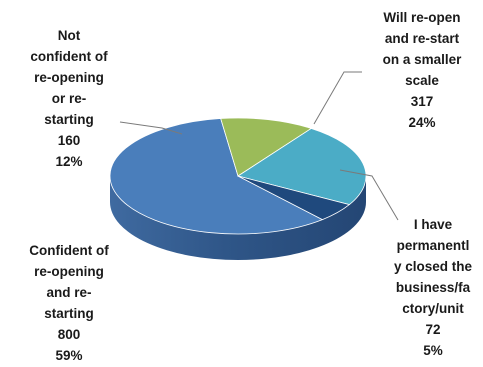  Describe the element at coordinates (69, 35) in the screenshot. I see `label-not-confident-line-1: Not` at that location.